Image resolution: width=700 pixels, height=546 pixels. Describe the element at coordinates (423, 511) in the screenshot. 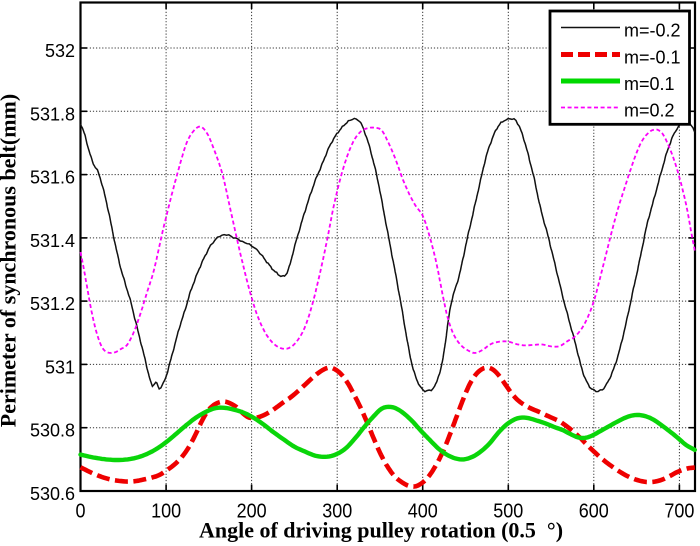

I see `svg-text: 400` at that location.